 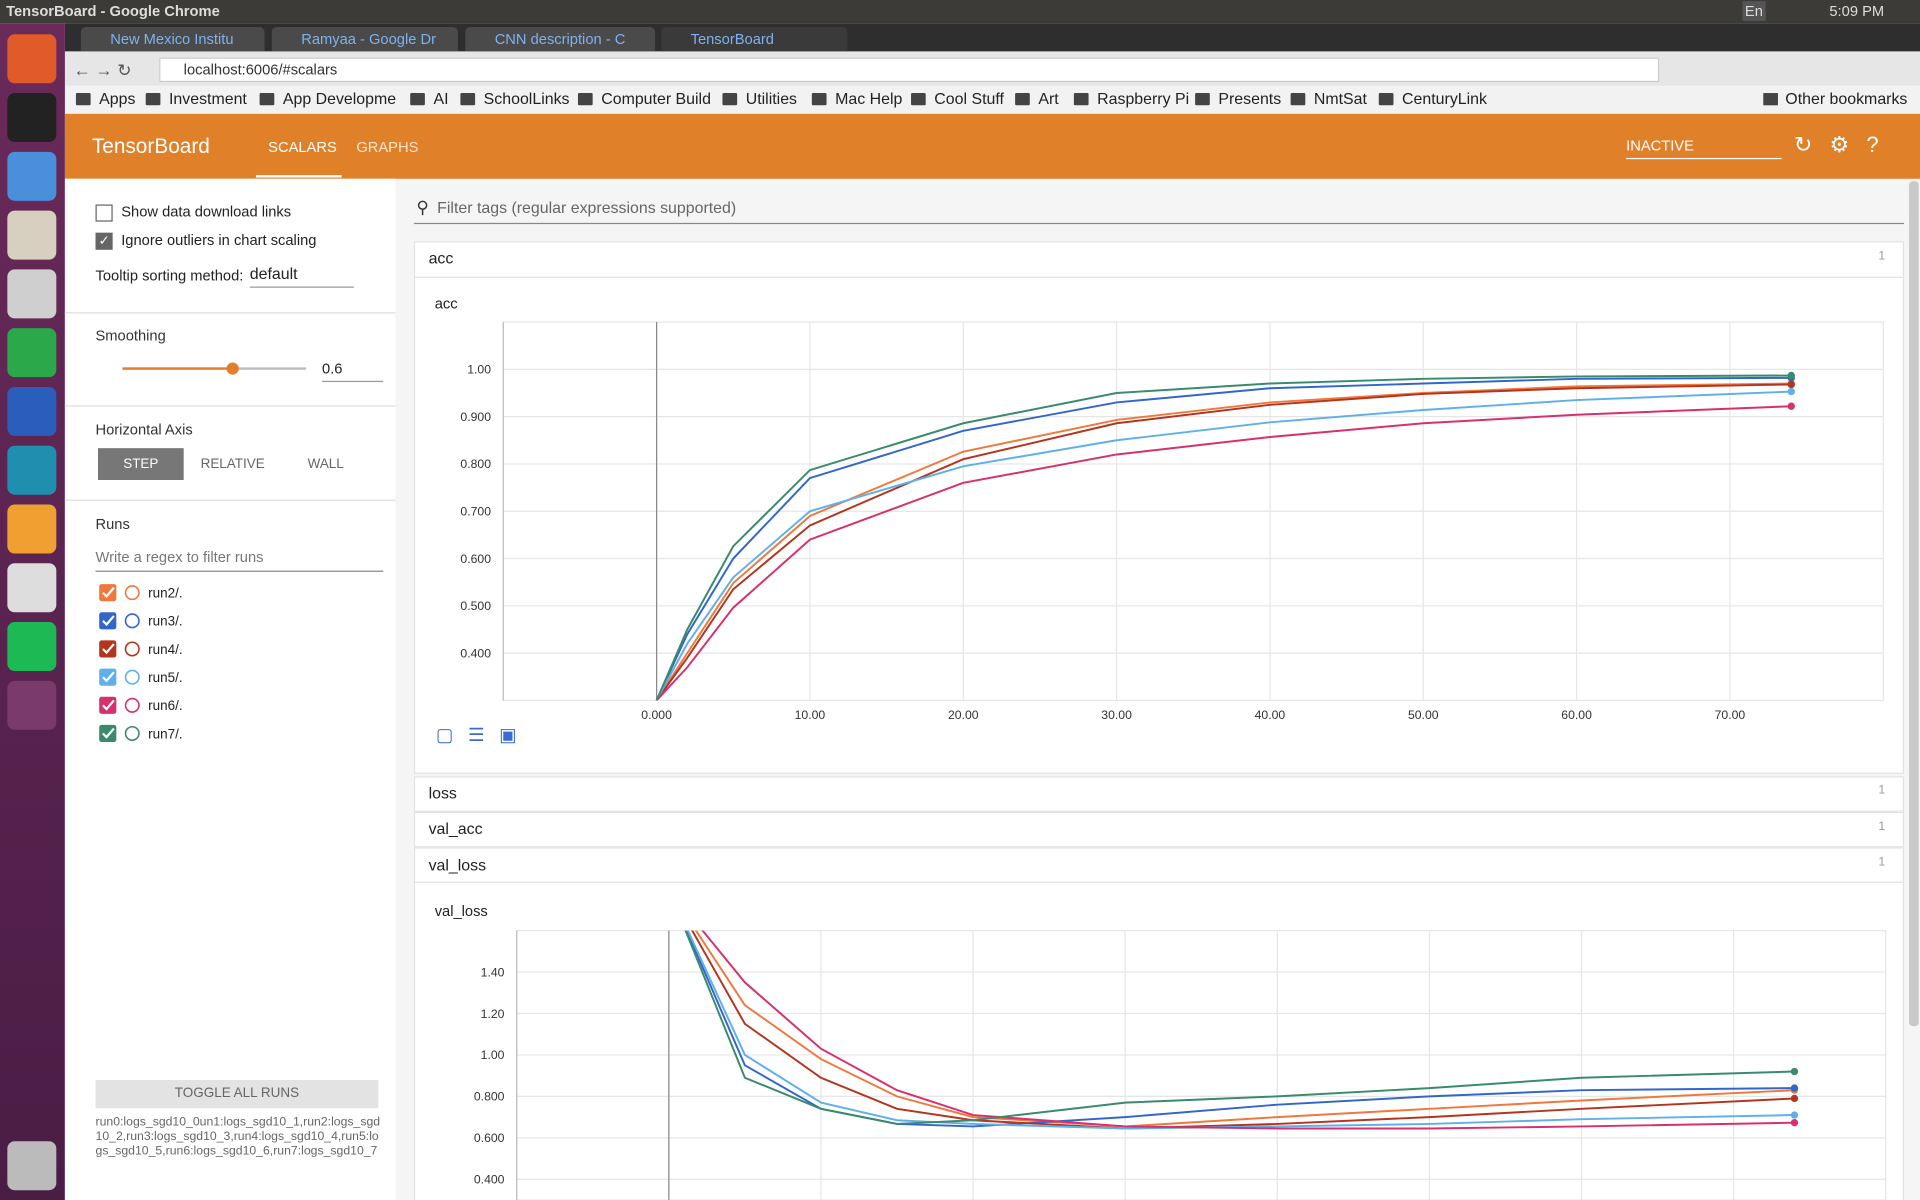 What do you see at coordinates (1857, 11) in the screenshot?
I see `tray-time: 5:09 PM` at bounding box center [1857, 11].